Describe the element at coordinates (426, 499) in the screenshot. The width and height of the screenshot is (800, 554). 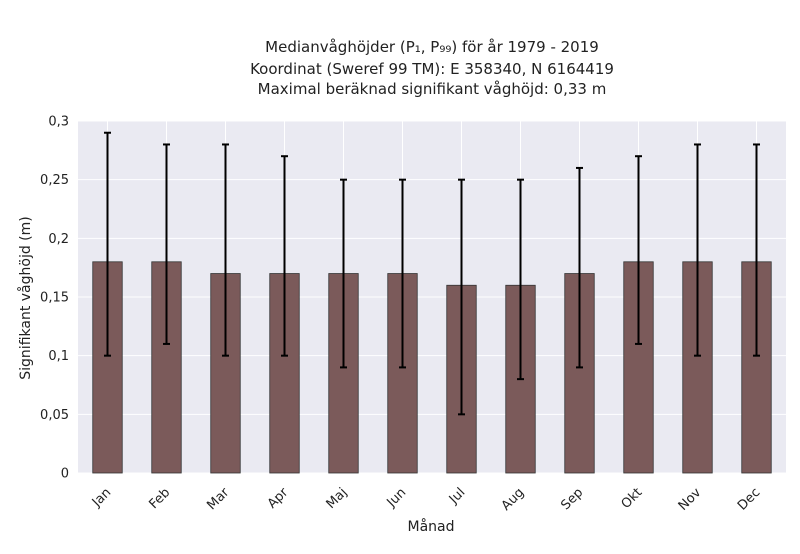
I see `x-axis-ticks: Jan Feb Mar Apr Maj Jun Jul Aug Sep Okt Nov Dec` at that location.